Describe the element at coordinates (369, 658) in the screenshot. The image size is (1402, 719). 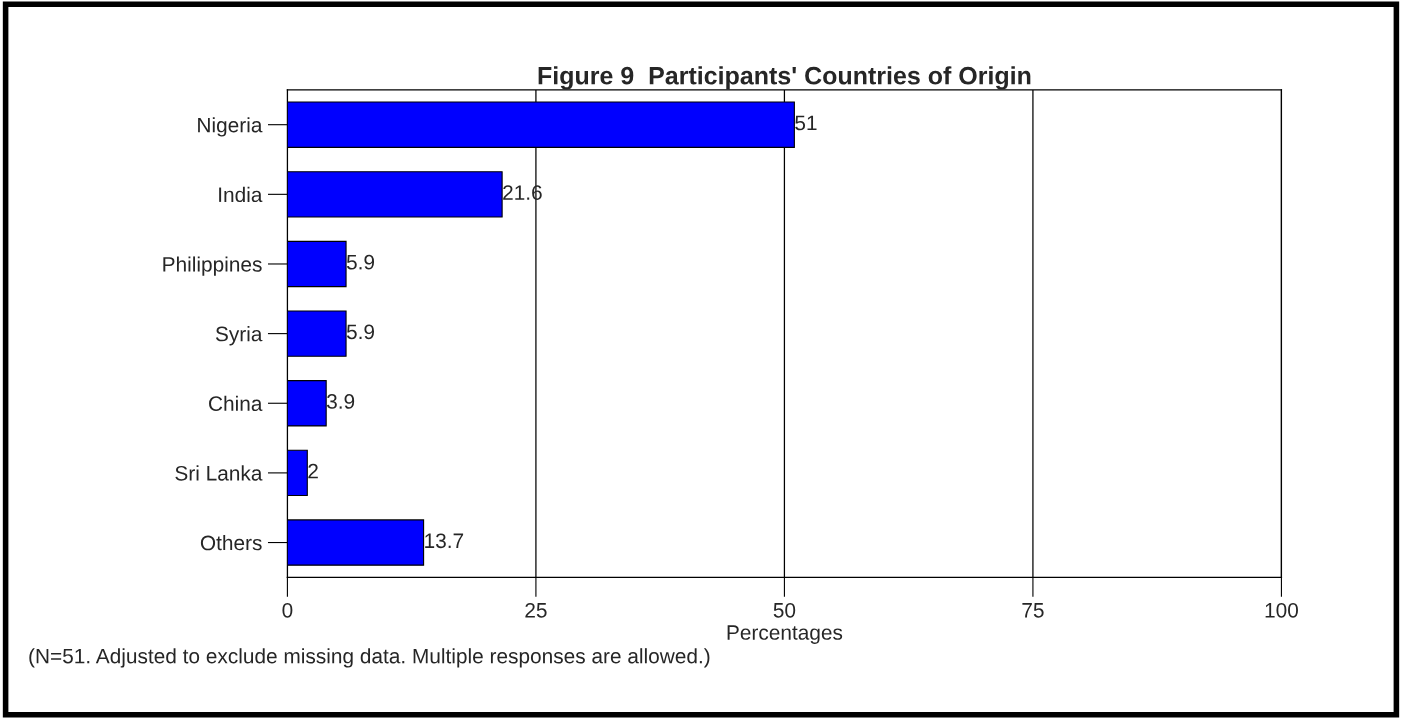
I see `text: (N=51. Adjusted to exclude missing data. Multiple responses are allowed.)` at that location.